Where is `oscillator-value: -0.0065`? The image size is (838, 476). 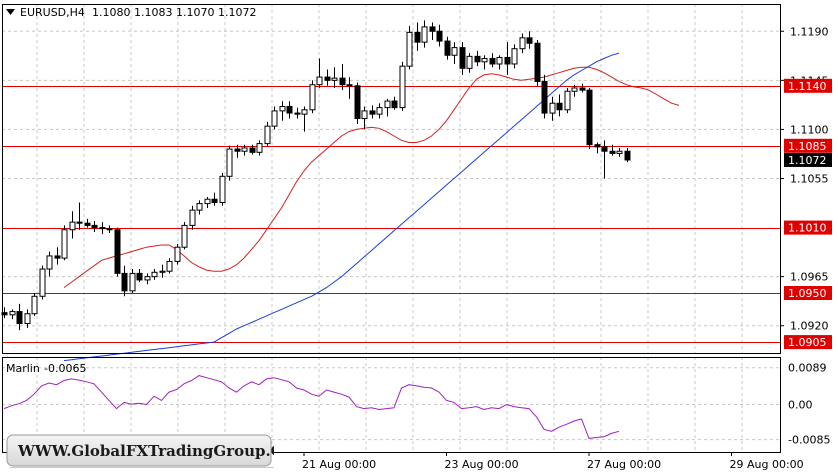
oscillator-value: -0.0065 is located at coordinates (65, 368).